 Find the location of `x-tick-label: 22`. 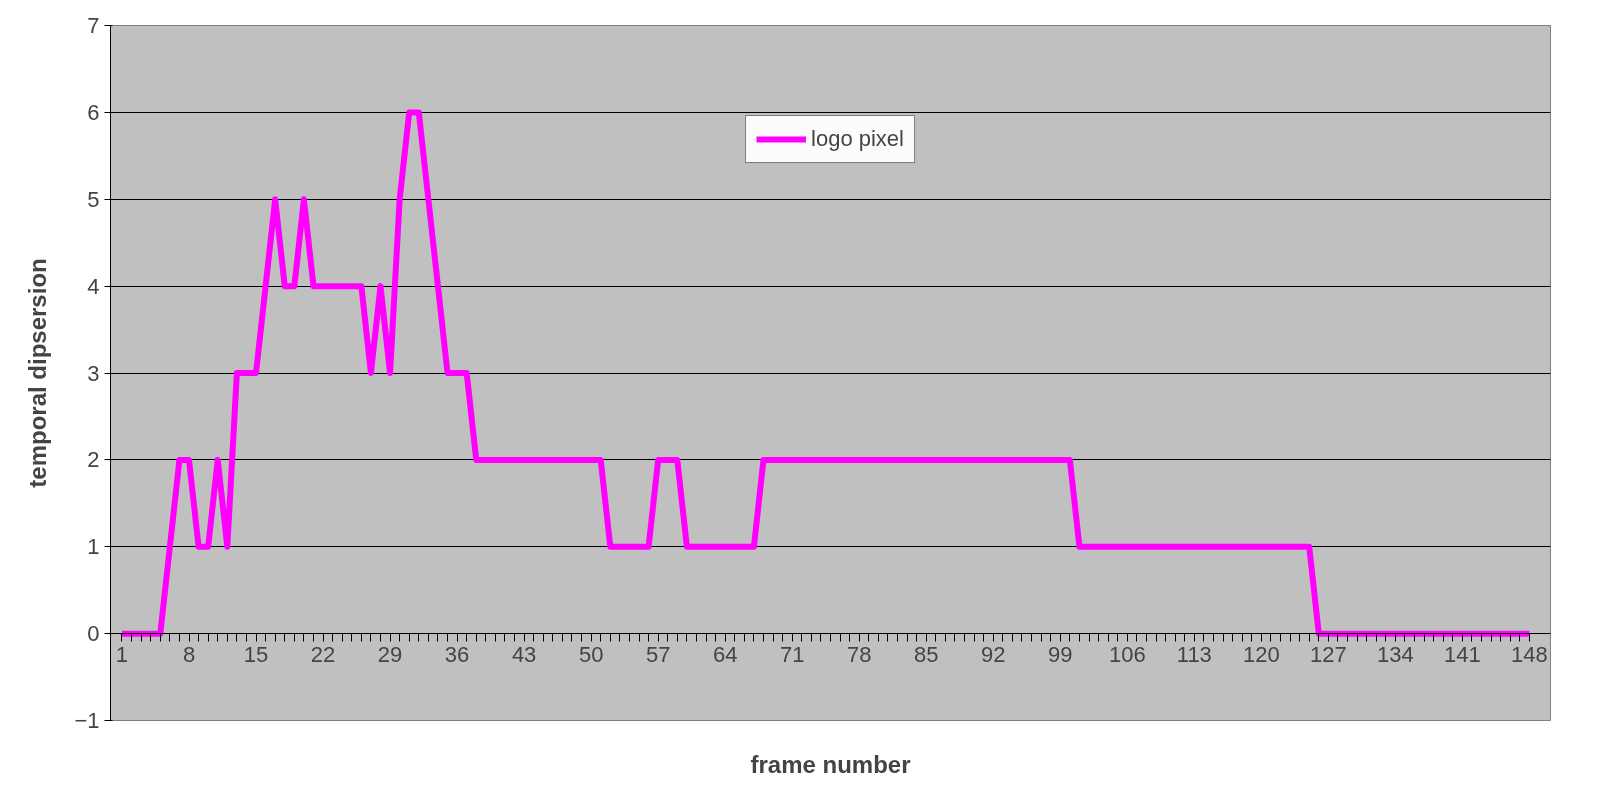

x-tick-label: 22 is located at coordinates (323, 654).